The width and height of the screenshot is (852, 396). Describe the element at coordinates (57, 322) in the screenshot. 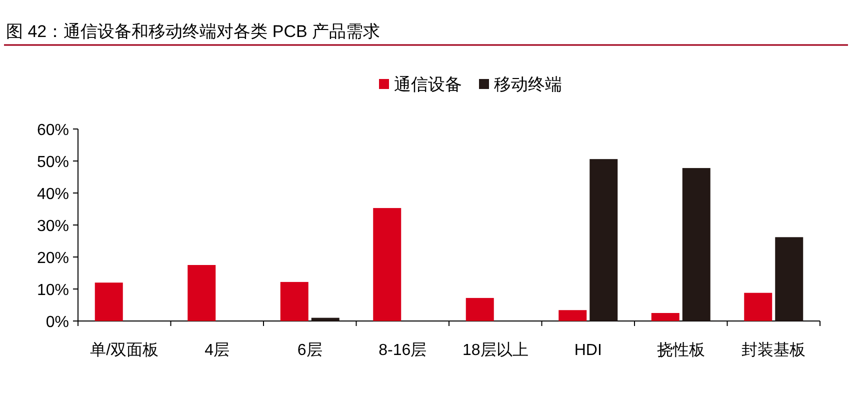

I see `y-tick-label: 0%` at that location.